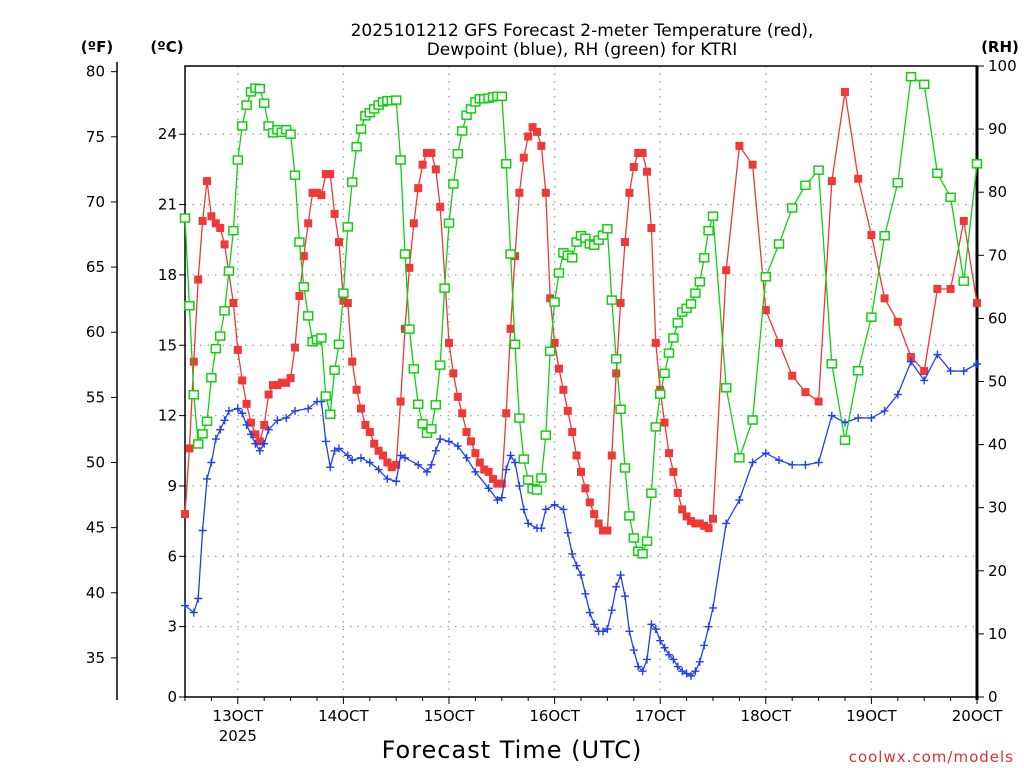 The width and height of the screenshot is (1024, 768). Describe the element at coordinates (449, 716) in the screenshot. I see `x-tick-label: 15OCT` at that location.